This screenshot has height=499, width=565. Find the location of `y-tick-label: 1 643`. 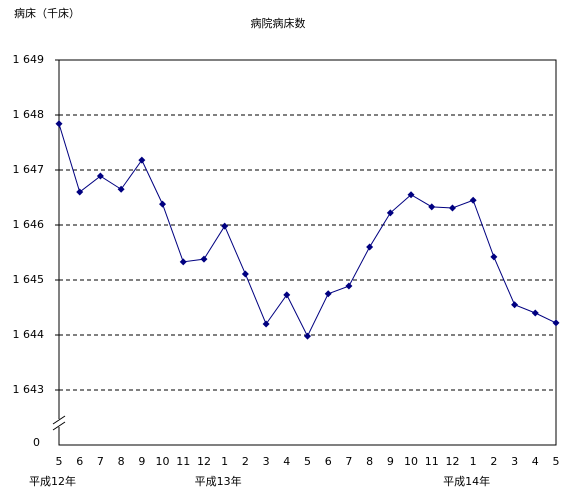

y-tick-label: 1 643 is located at coordinates (29, 389).